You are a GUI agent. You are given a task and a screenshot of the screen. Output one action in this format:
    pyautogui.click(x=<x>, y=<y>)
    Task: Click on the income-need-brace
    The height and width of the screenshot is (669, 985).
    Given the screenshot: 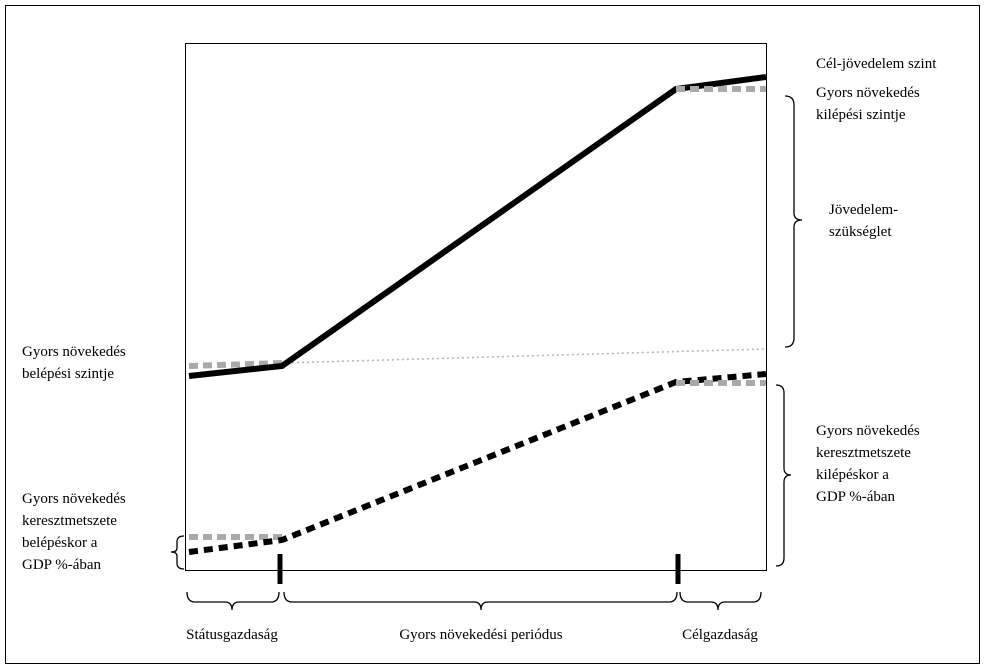 What is the action you would take?
    pyautogui.click(x=793, y=221)
    